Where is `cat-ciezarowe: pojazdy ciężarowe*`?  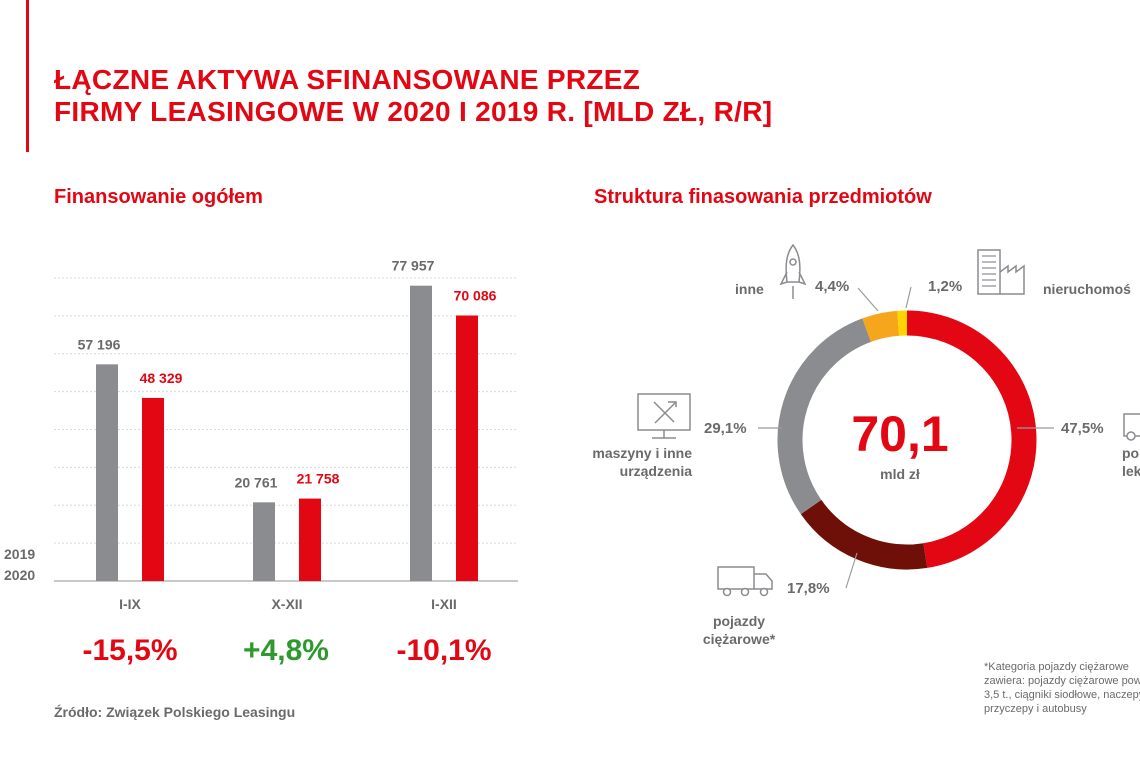 cat-ciezarowe: pojazdy ciężarowe* is located at coordinates (739, 630).